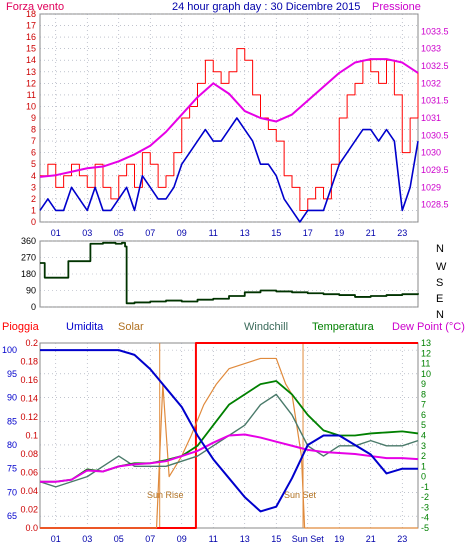 The height and width of the screenshot is (555, 466). I want to click on climate-xtick-label: 19, so click(339, 539).